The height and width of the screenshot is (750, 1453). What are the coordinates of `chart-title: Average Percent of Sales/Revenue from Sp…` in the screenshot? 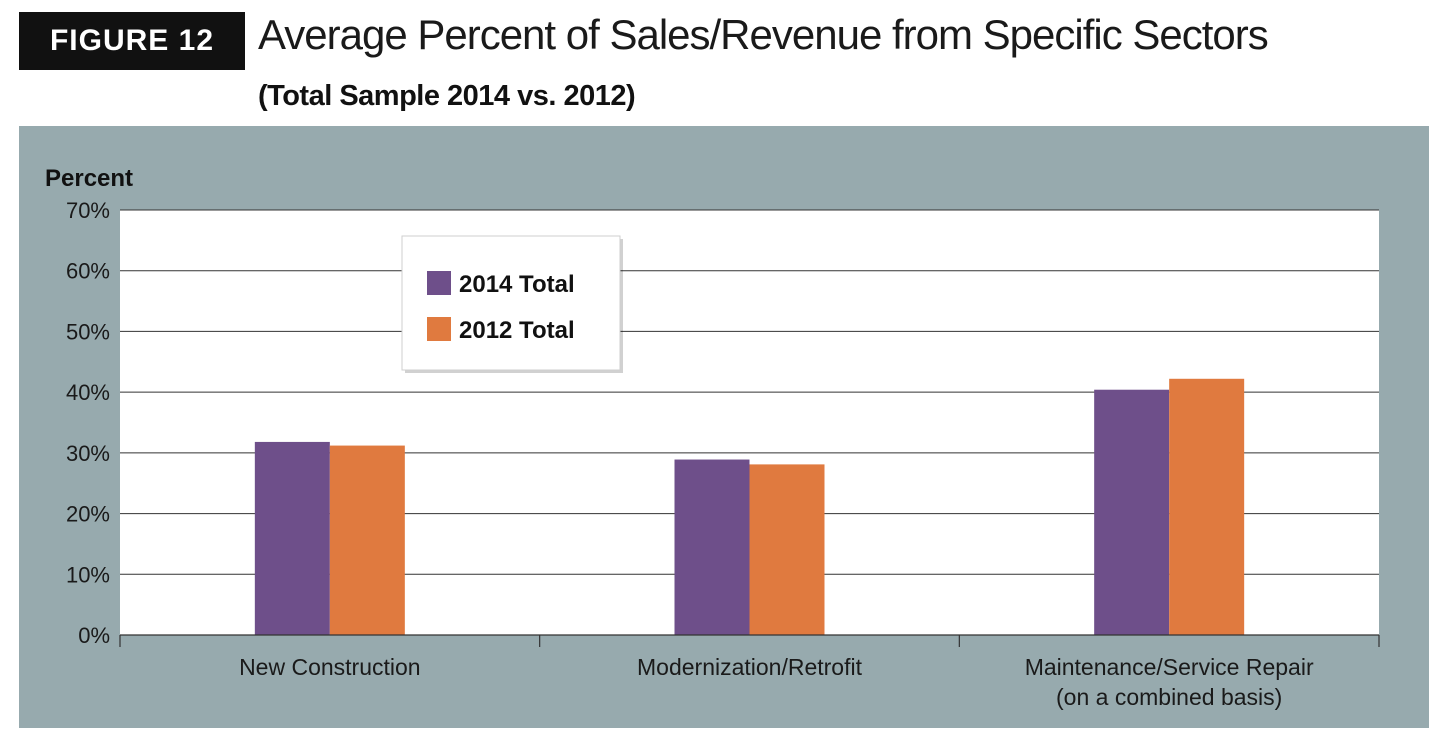 It's located at (763, 34).